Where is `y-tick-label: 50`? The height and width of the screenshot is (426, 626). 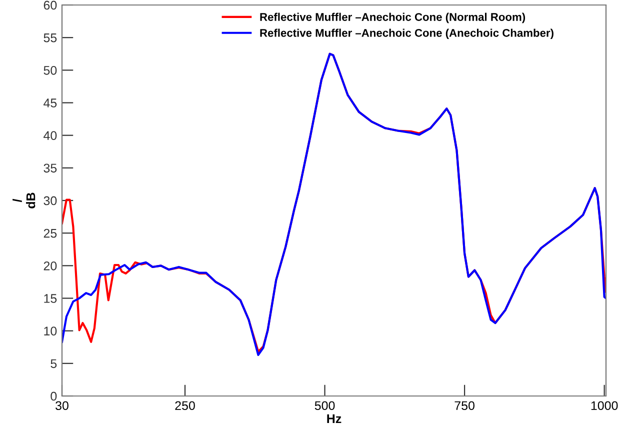
y-tick-label: 50 is located at coordinates (50, 70).